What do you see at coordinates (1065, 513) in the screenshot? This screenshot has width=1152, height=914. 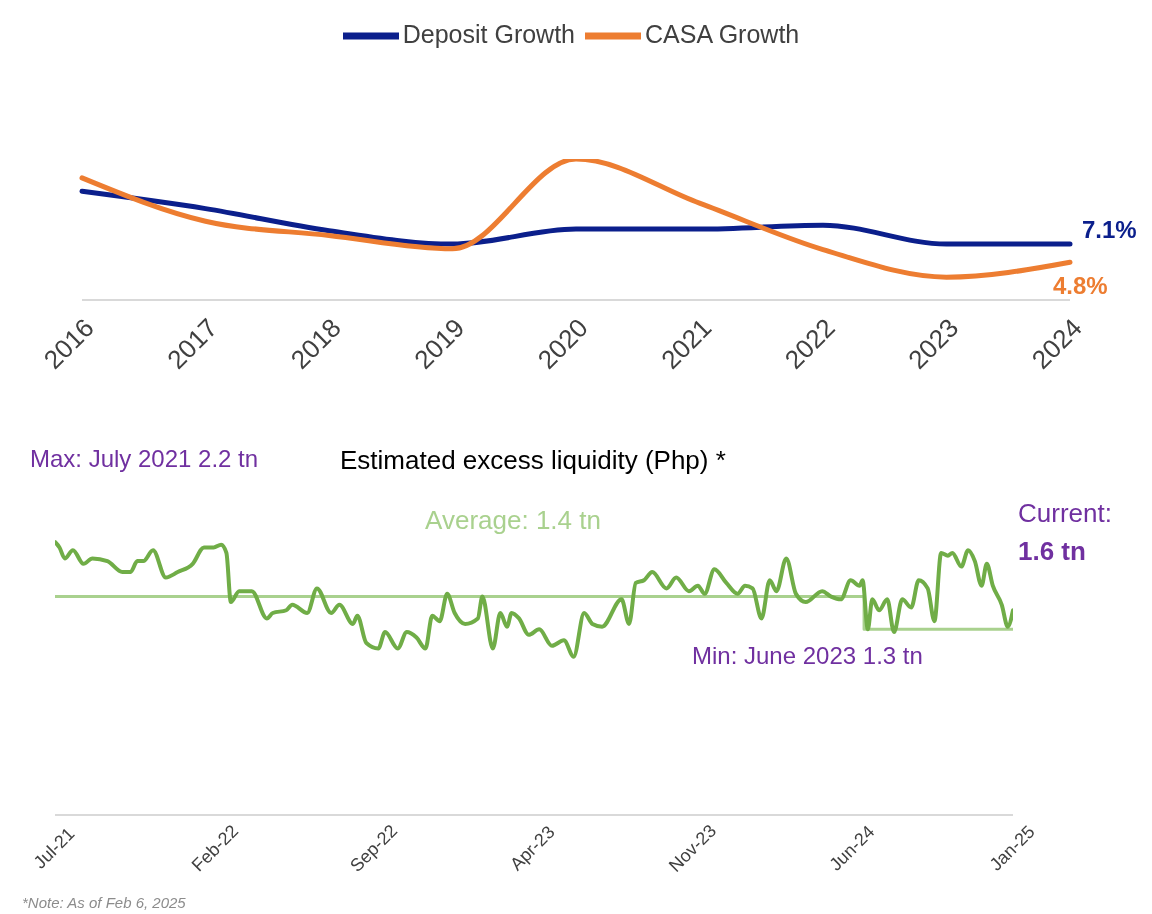 I see `text: Current:` at bounding box center [1065, 513].